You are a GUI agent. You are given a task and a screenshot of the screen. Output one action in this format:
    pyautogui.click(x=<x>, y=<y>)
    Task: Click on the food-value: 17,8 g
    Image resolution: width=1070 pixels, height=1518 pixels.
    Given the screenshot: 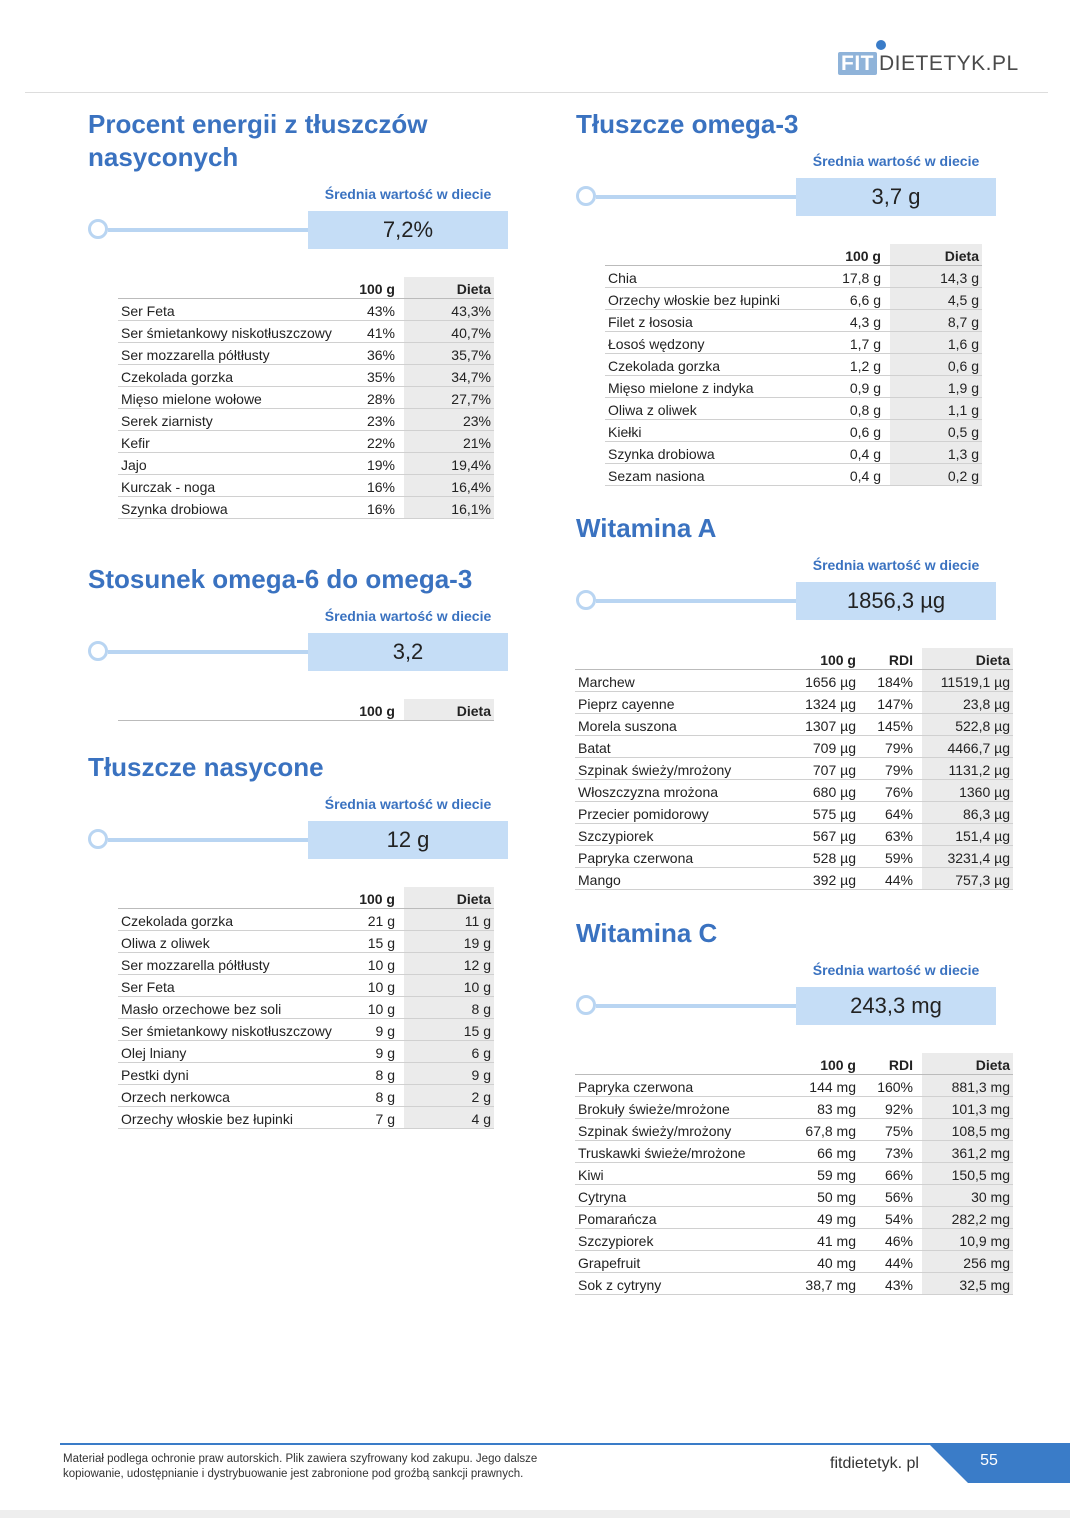 What is the action you would take?
    pyautogui.click(x=847, y=276)
    